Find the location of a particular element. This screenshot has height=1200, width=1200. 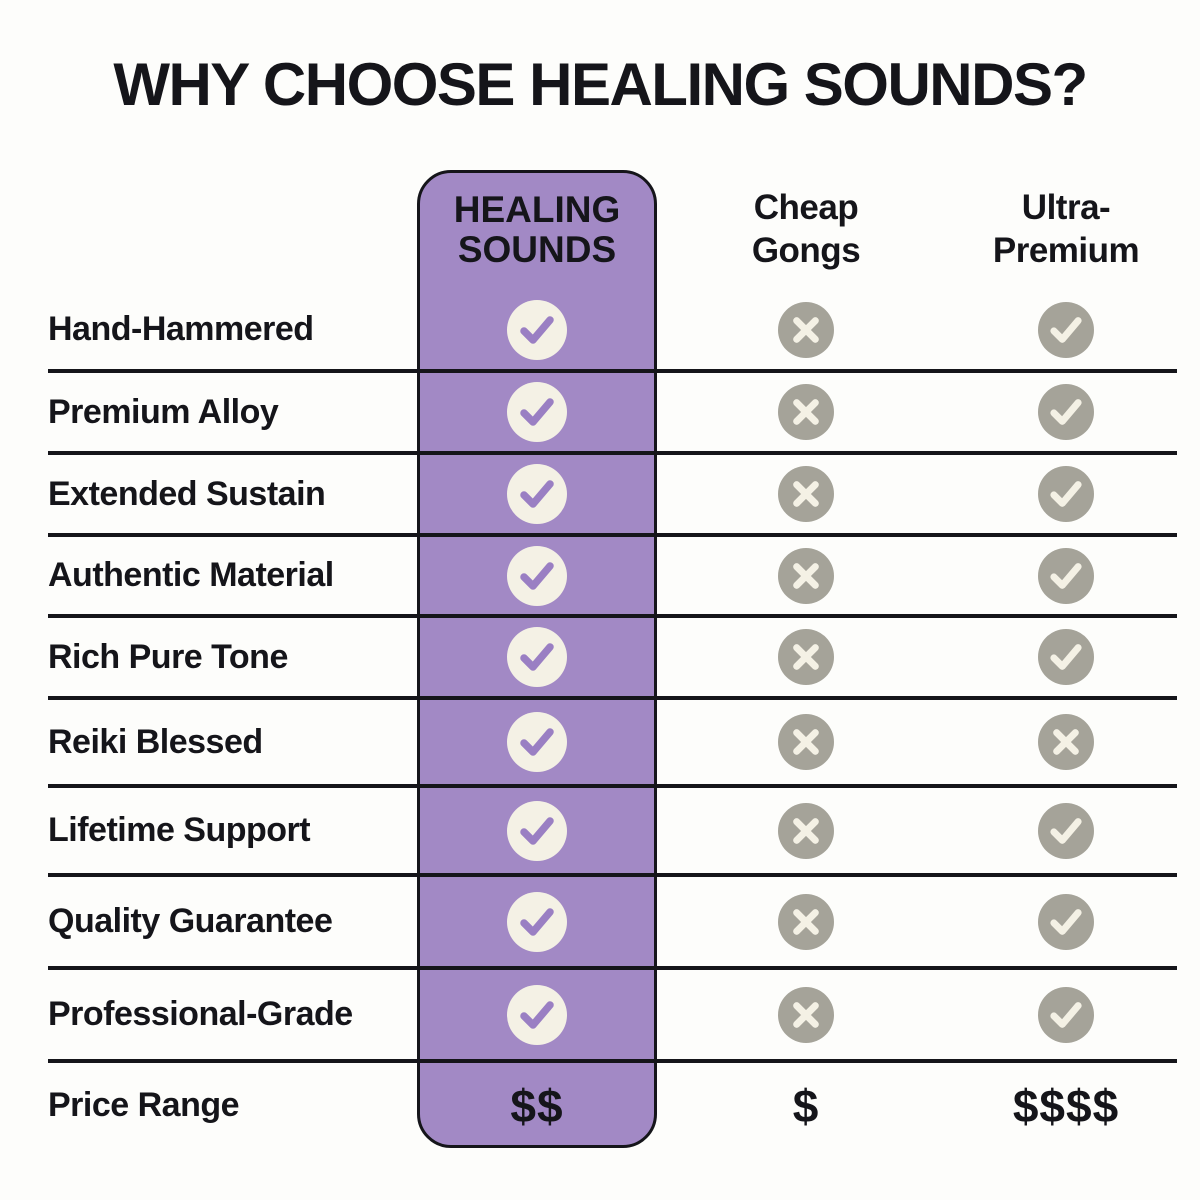

table-row-label: Rich Pure Tone is located at coordinates (232, 659).